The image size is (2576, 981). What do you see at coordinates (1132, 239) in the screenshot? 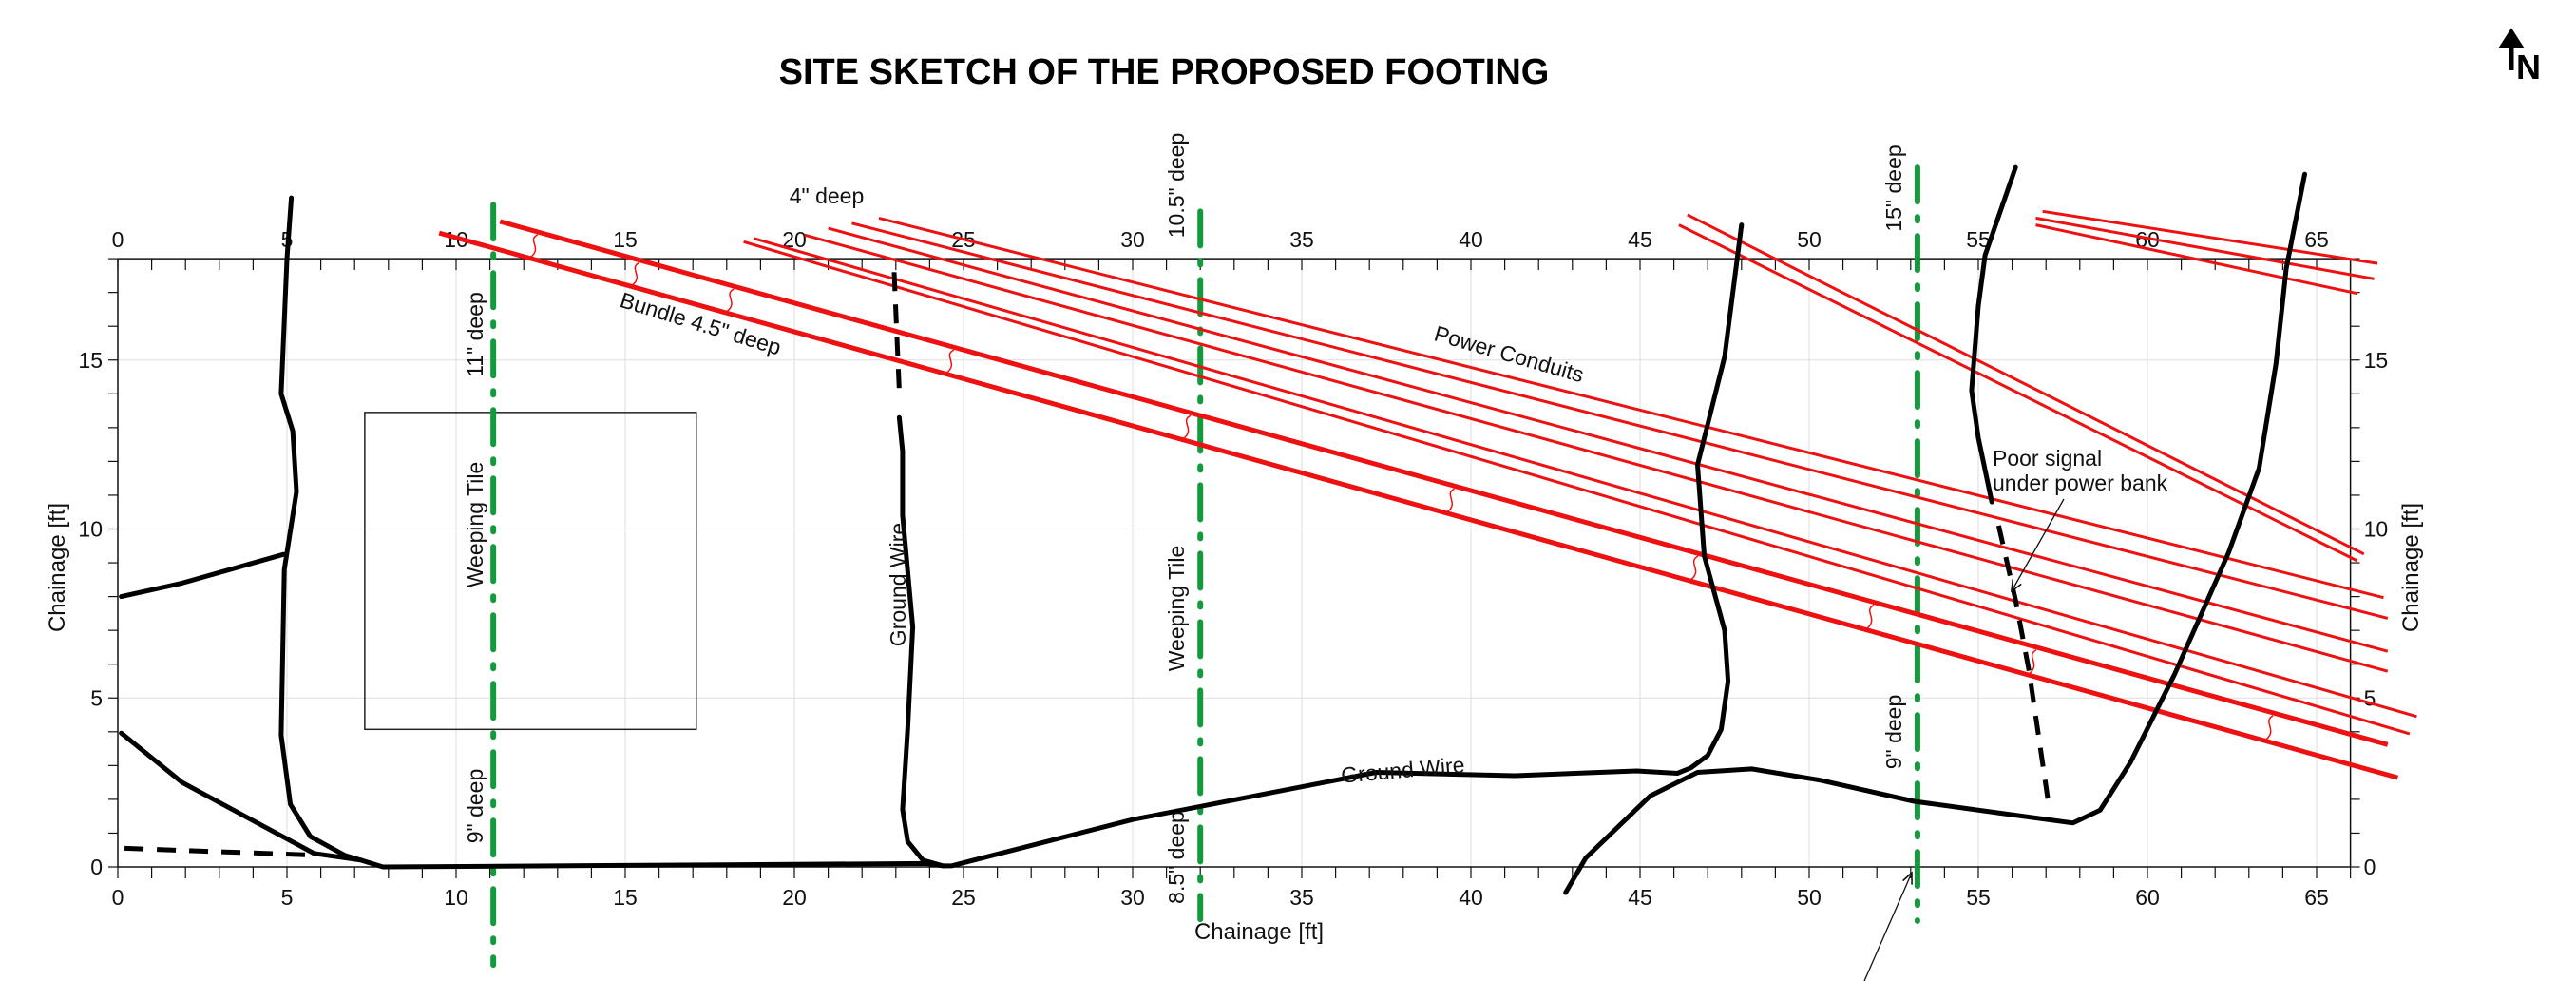
I see `x-tick-label-top: 30` at bounding box center [1132, 239].